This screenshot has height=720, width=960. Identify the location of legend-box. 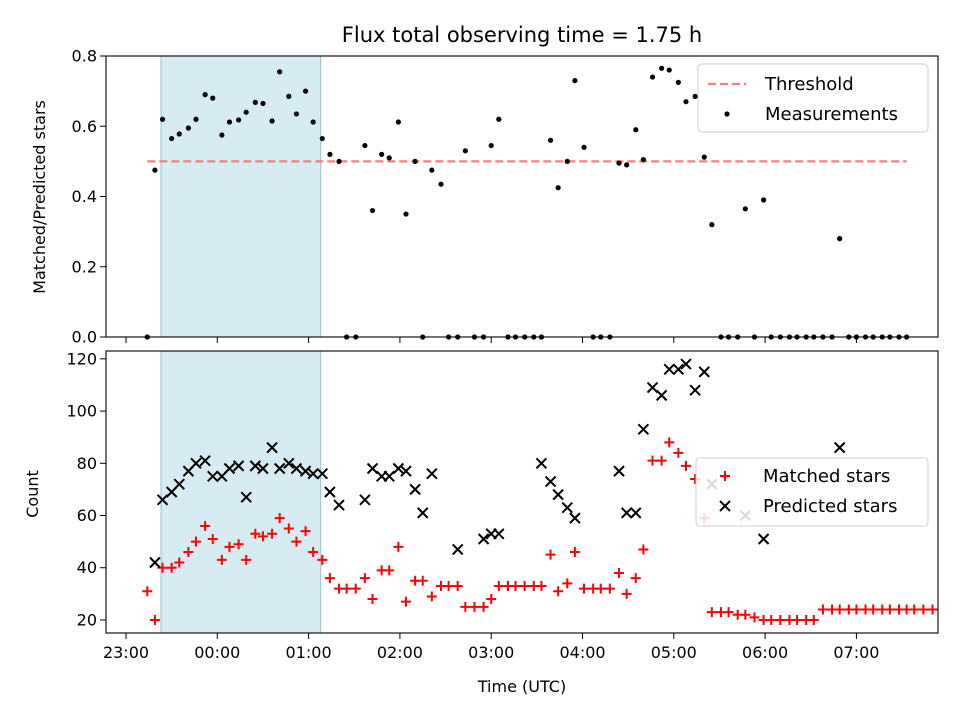
(812, 492).